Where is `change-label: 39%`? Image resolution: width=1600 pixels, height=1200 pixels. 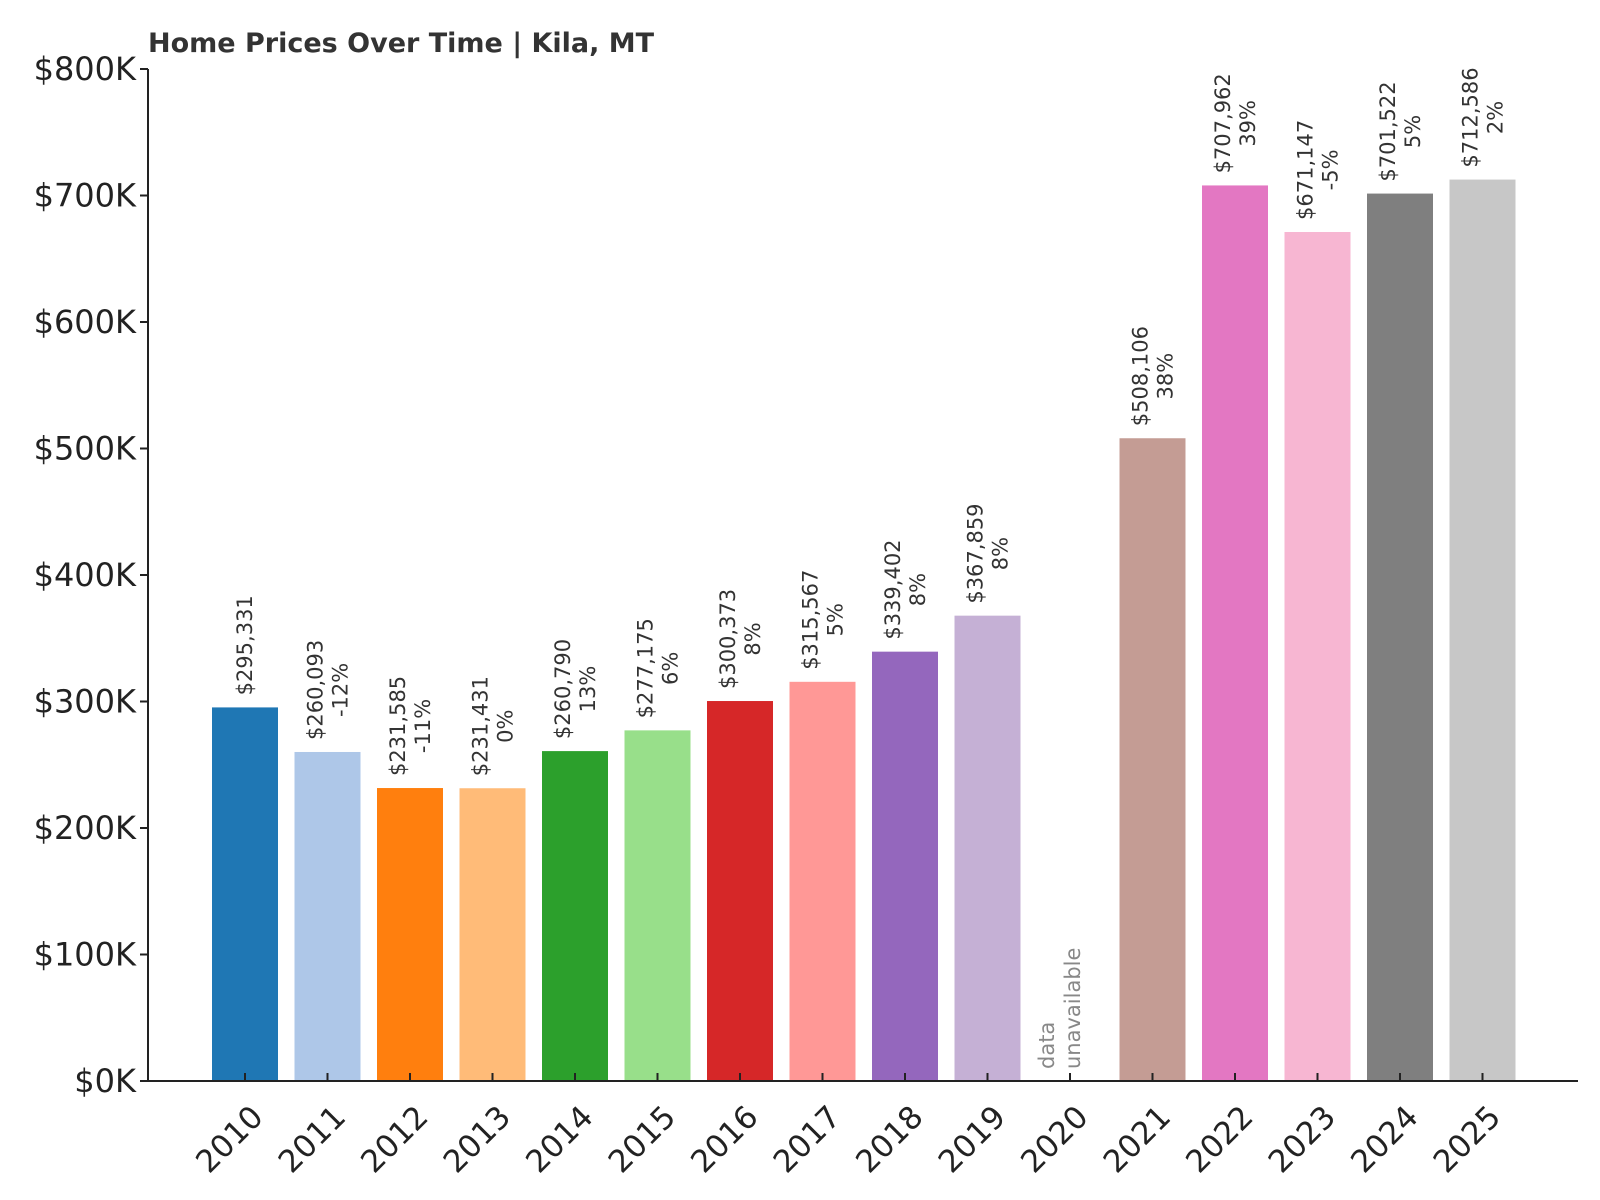 change-label: 39% is located at coordinates (1248, 123).